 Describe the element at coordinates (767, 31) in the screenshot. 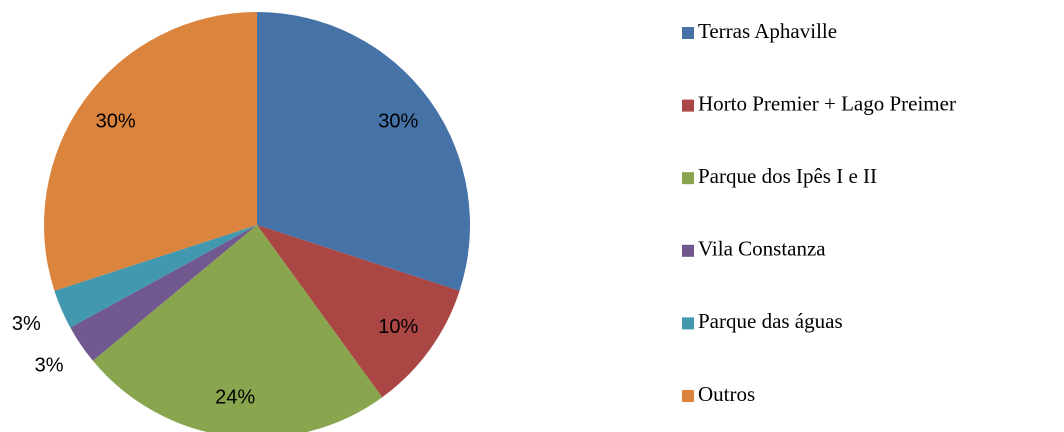

I see `legend-label: Terras Aphaville` at that location.